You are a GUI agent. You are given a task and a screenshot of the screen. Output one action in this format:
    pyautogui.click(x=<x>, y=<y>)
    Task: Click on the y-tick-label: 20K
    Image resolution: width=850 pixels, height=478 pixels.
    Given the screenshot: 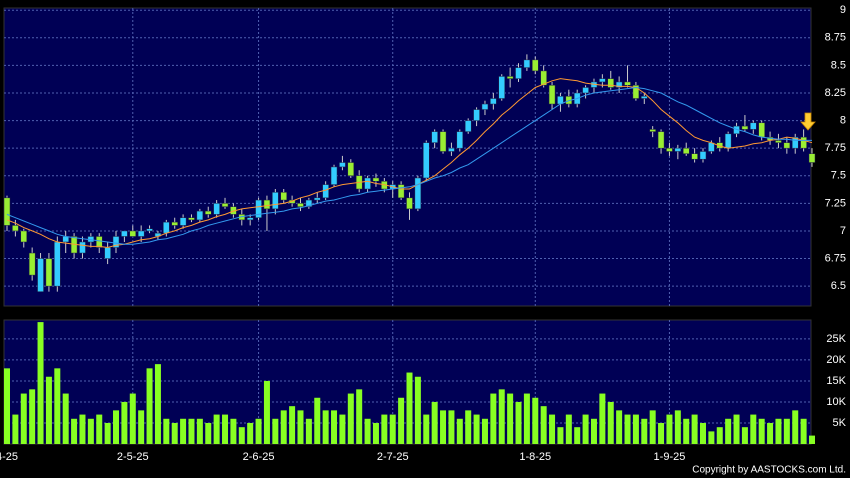 What is the action you would take?
    pyautogui.click(x=836, y=360)
    